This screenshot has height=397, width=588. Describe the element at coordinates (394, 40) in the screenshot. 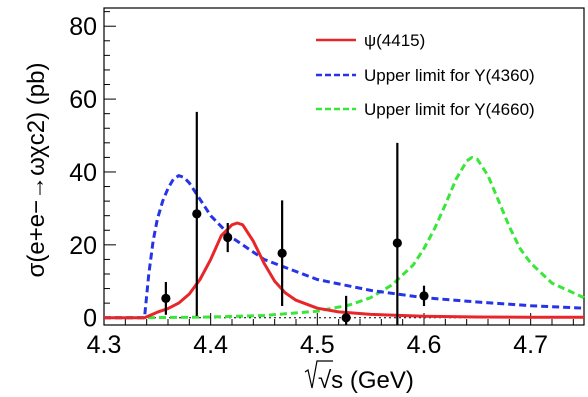

I see `legend-label-psi4415: ψ(4415)` at that location.